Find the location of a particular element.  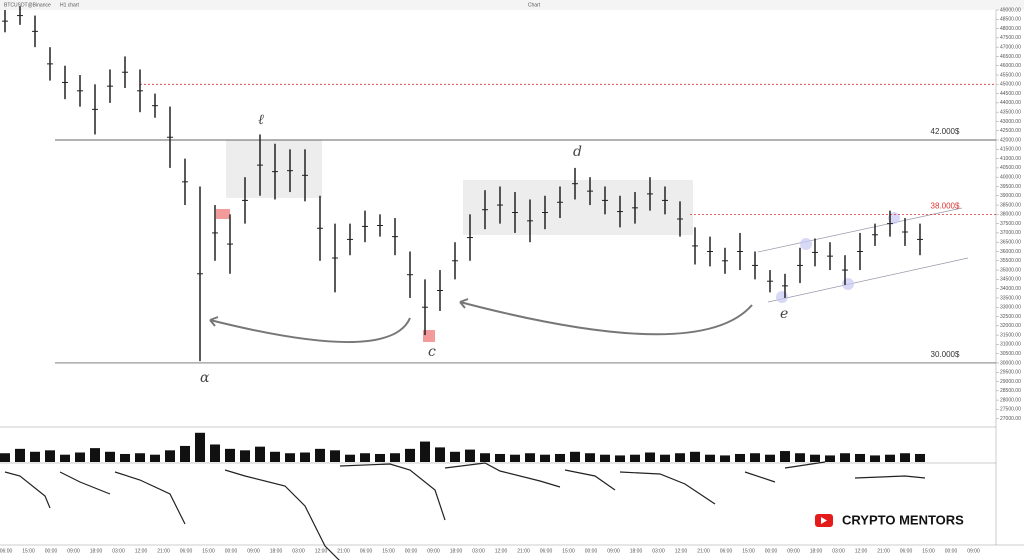

interval: H1 chart is located at coordinates (70, 5).